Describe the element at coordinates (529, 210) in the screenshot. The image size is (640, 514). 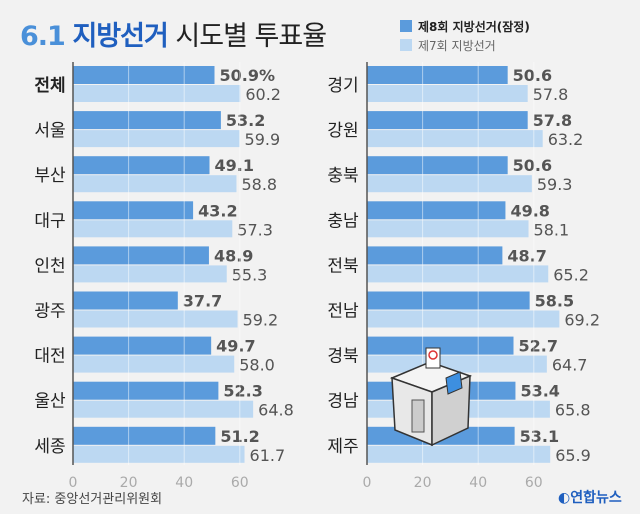
I see `data-label-8th: 49.8` at that location.